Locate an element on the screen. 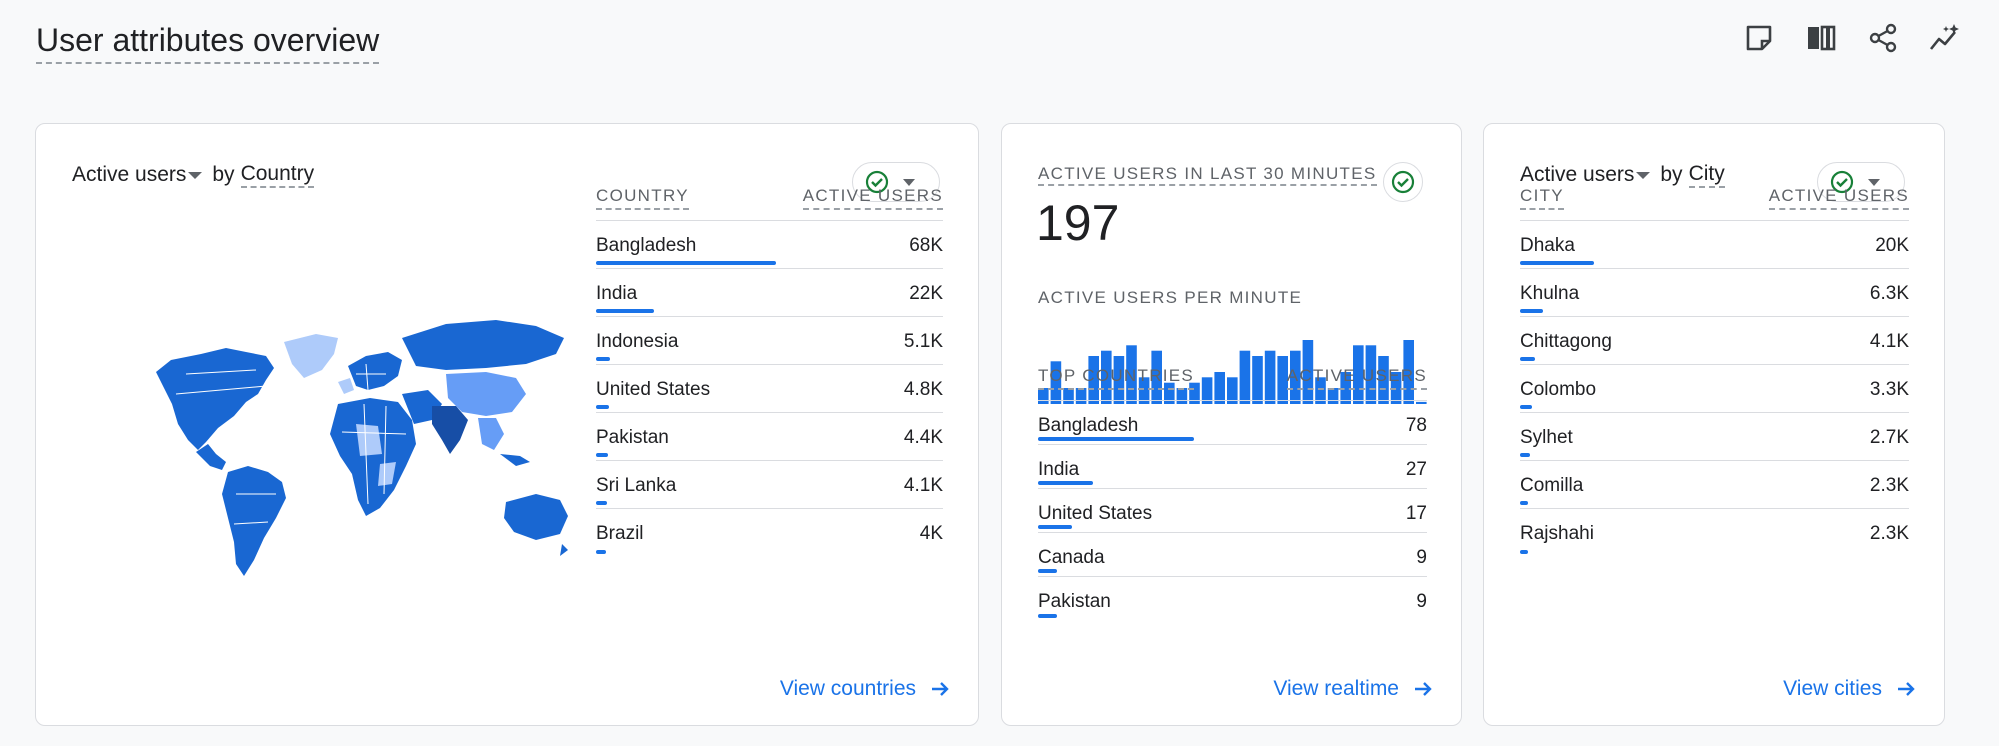 The height and width of the screenshot is (746, 1999). table-row: United States 4.8K is located at coordinates (769, 389).